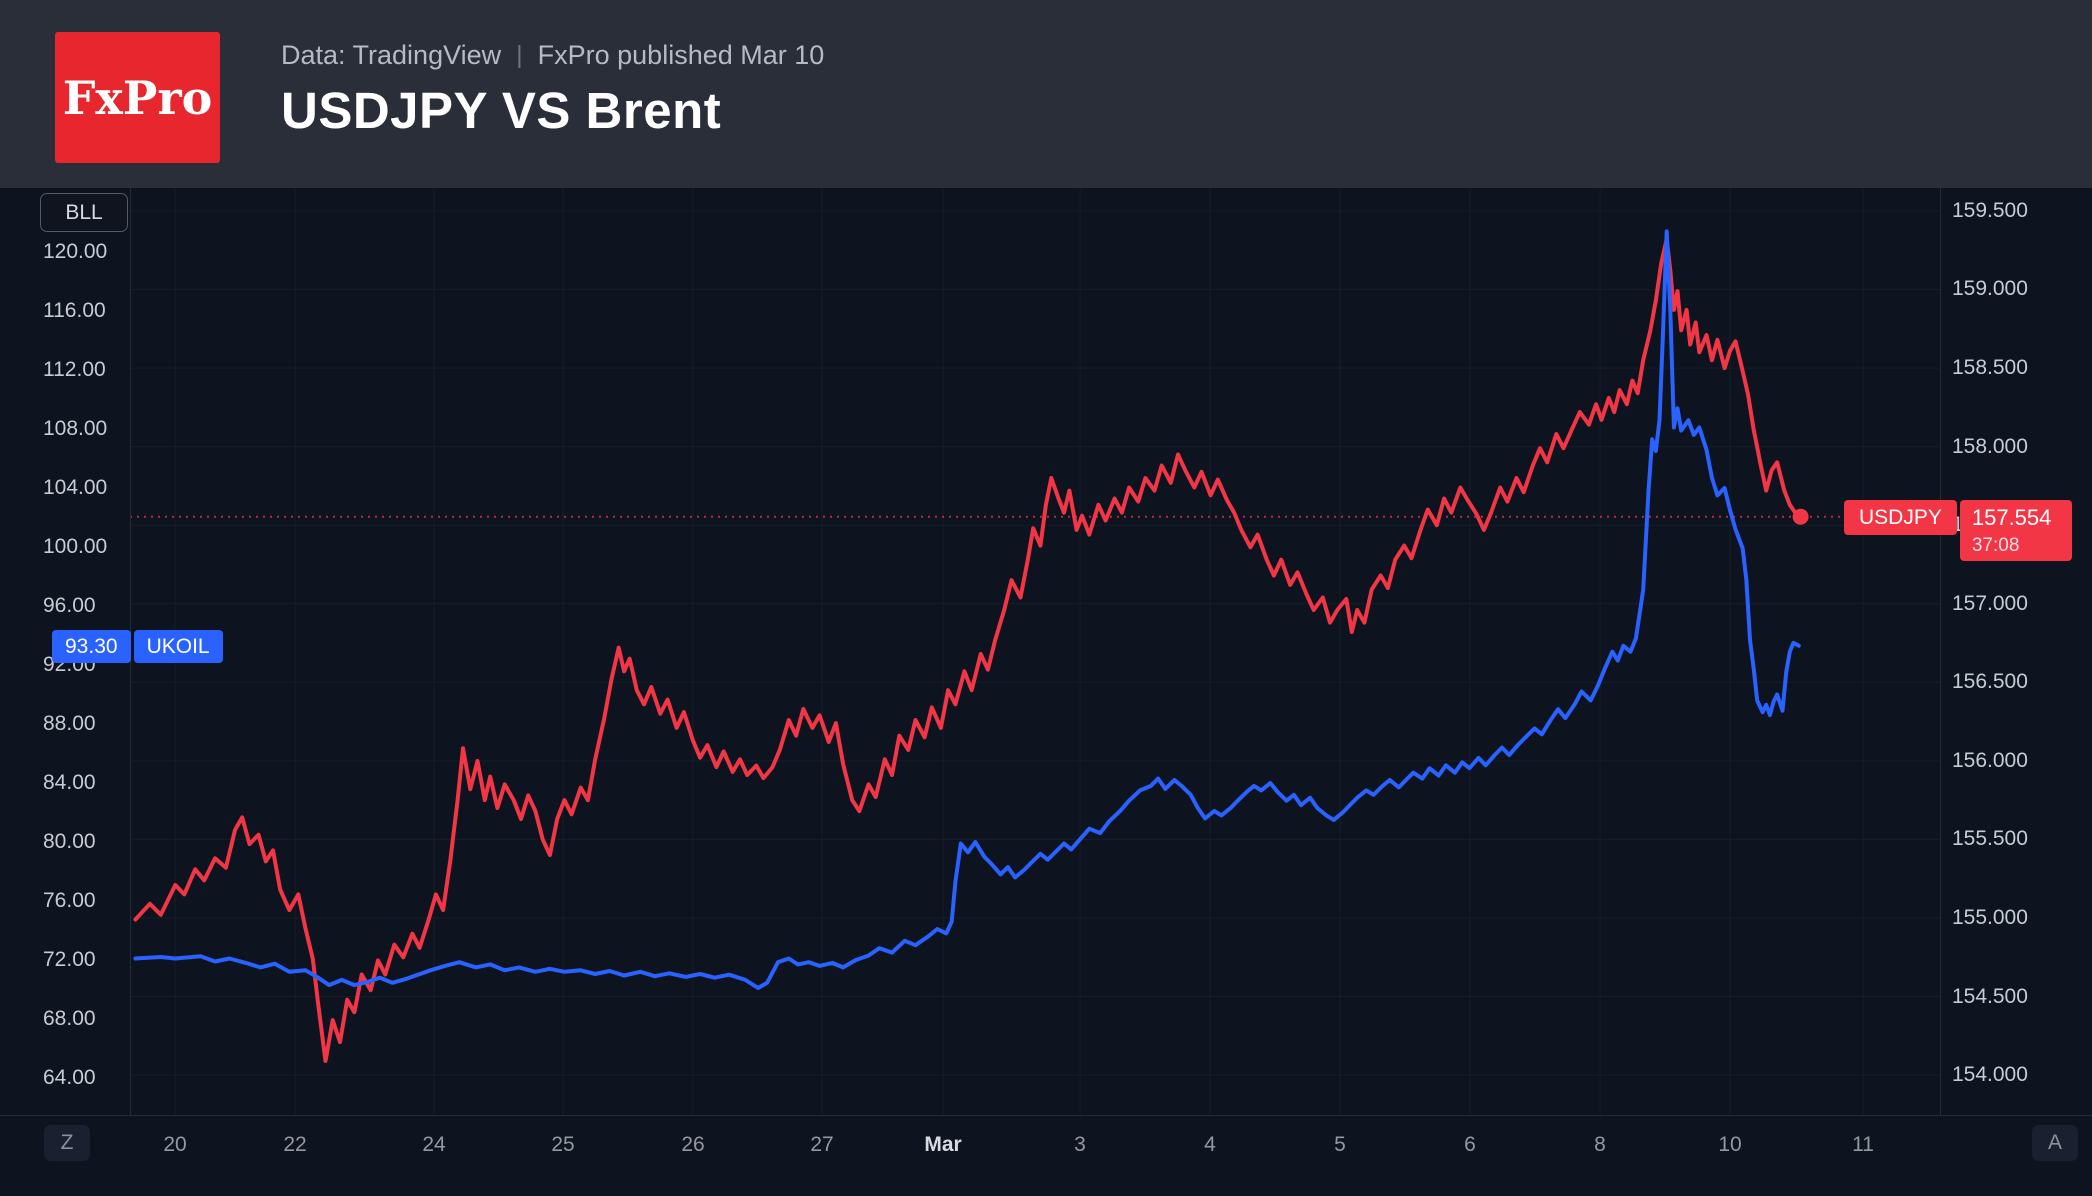 The width and height of the screenshot is (2092, 1196). I want to click on auto-scale-button: A, so click(2055, 1143).